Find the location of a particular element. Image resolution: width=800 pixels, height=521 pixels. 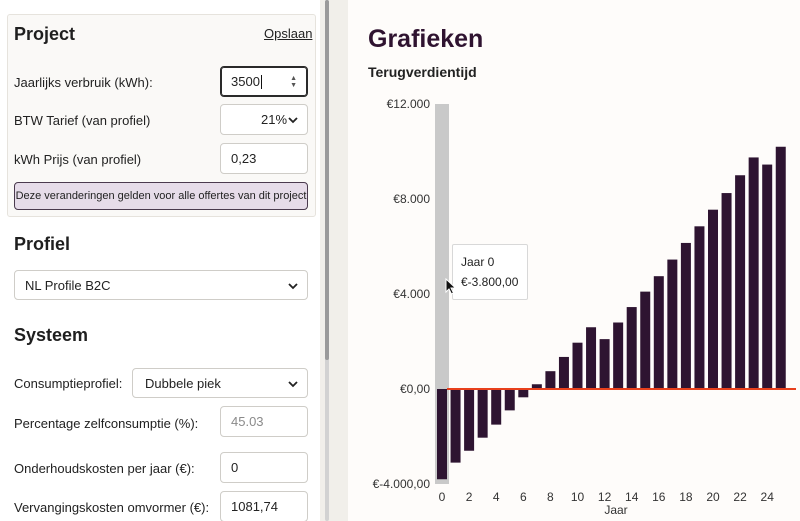

maintenance-label: Onderhoudskosten per jaar (€): is located at coordinates (104, 468).